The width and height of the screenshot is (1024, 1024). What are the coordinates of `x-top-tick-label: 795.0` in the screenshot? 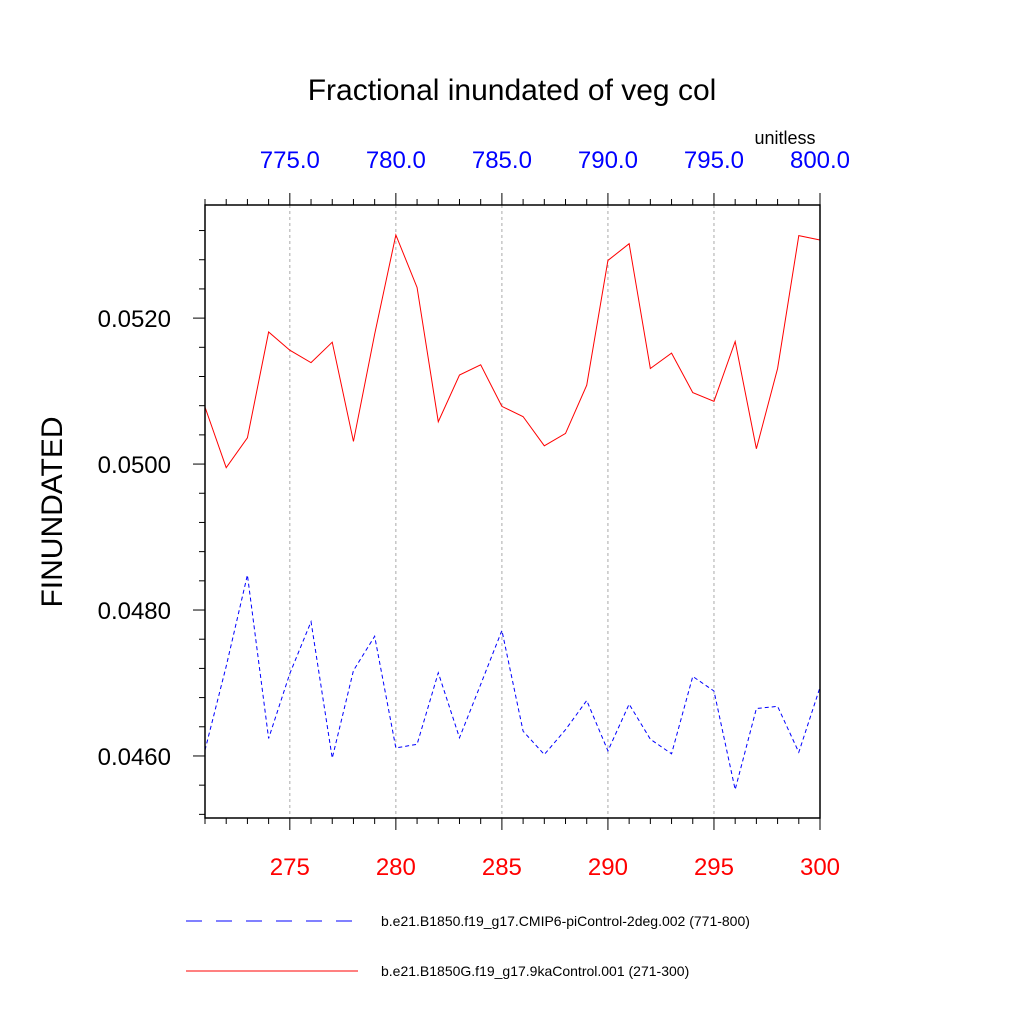 It's located at (714, 160).